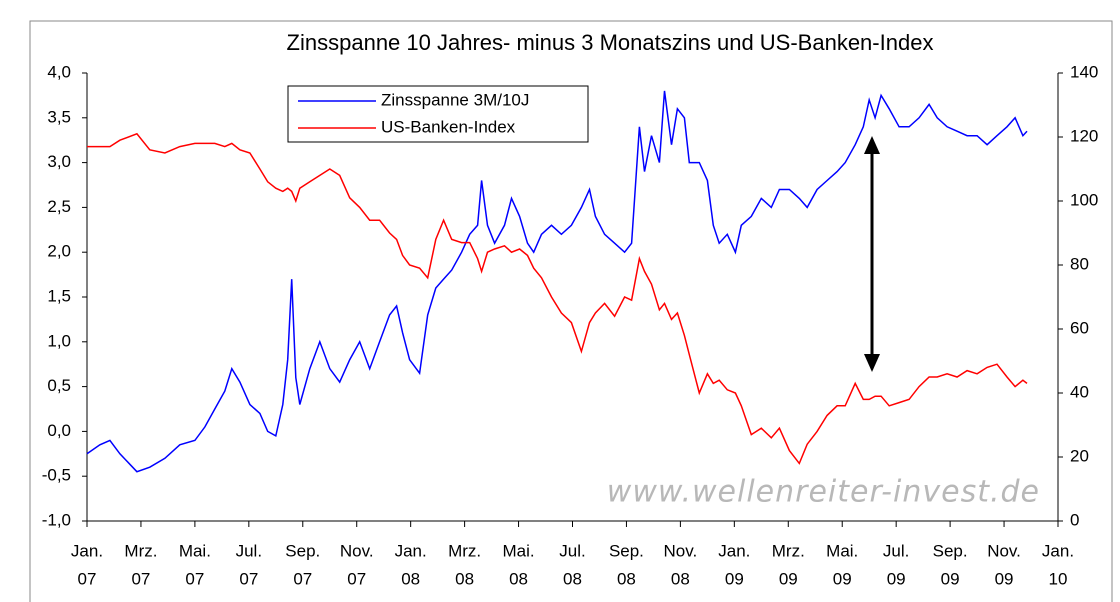 The width and height of the screenshot is (1120, 602). Describe the element at coordinates (872, 254) in the screenshot. I see `arrow` at that location.